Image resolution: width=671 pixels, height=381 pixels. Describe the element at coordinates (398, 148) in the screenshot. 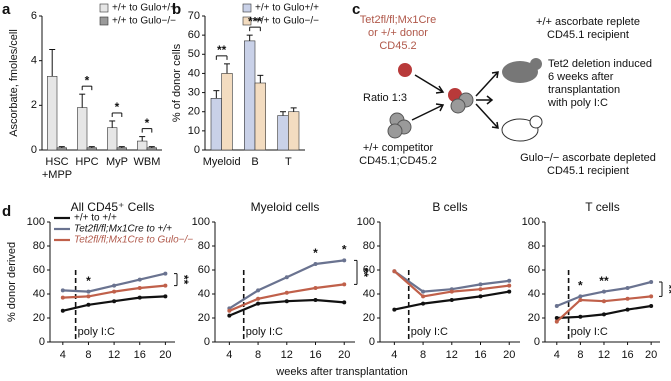

I see `diagram-label: +/+ competitor` at that location.